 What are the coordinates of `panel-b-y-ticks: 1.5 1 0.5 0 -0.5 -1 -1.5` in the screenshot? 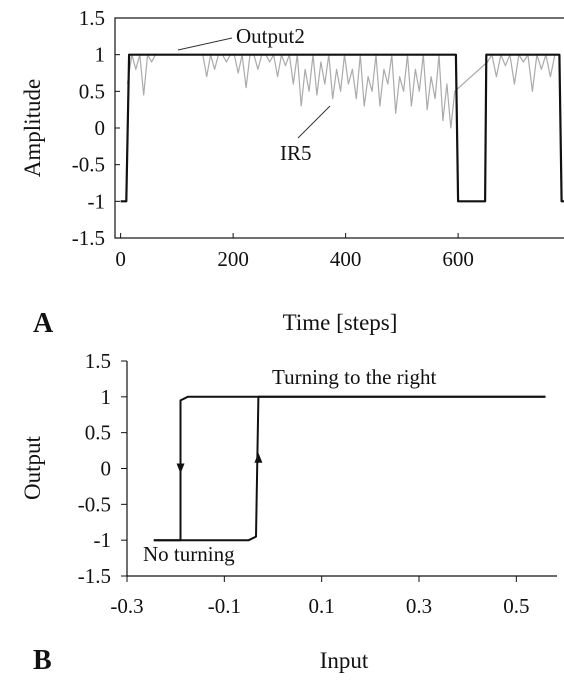 It's located at (102, 468).